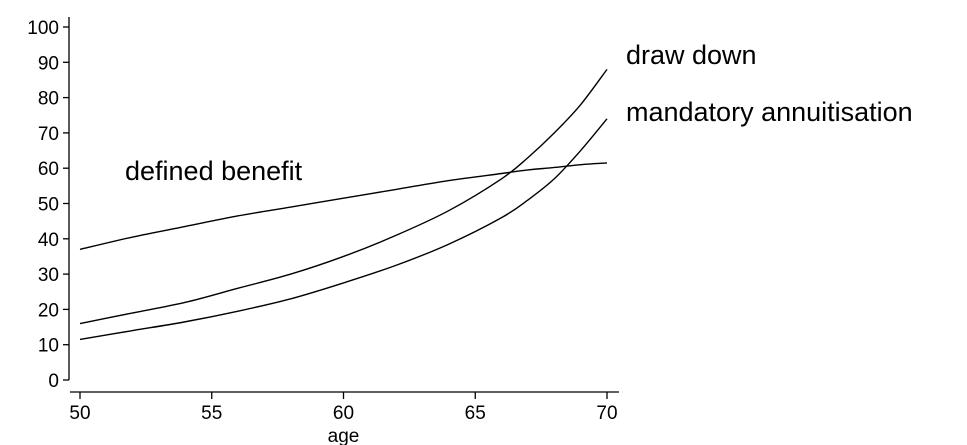  I want to click on series-label-defined-benefit: defined benefit, so click(214, 171).